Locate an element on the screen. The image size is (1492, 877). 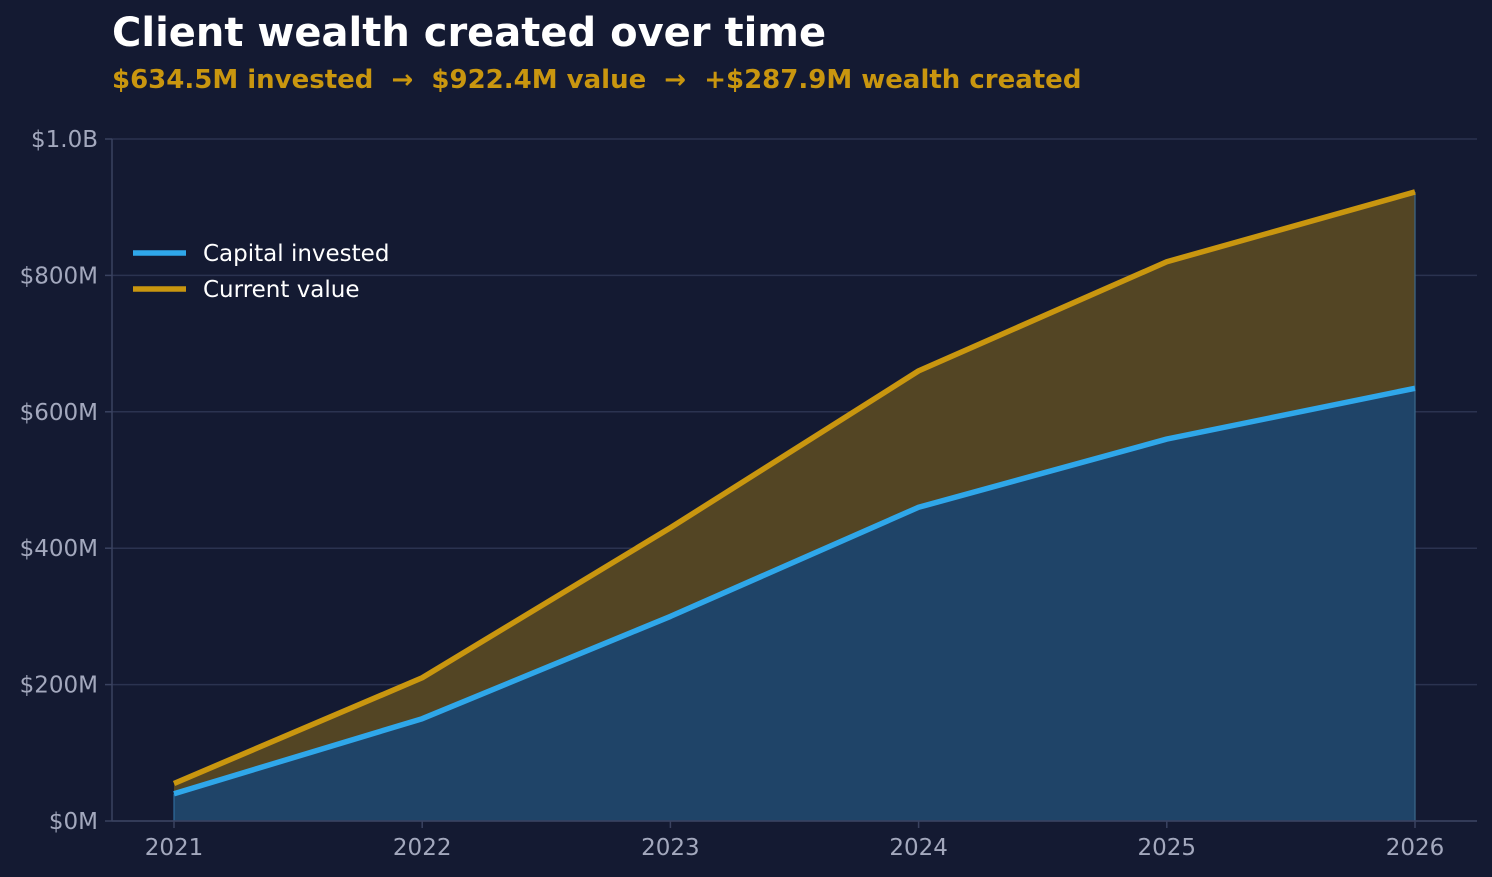
x-tick-label: 2022 is located at coordinates (422, 848).